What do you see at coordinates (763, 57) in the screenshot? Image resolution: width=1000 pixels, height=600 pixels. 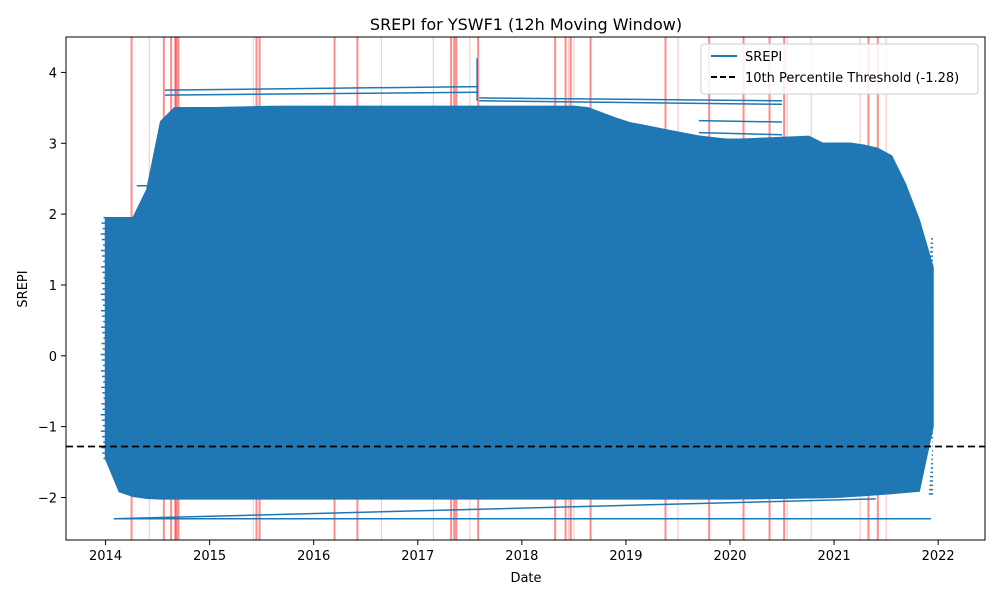 I see `legend-label-srepi: SREPI` at bounding box center [763, 57].